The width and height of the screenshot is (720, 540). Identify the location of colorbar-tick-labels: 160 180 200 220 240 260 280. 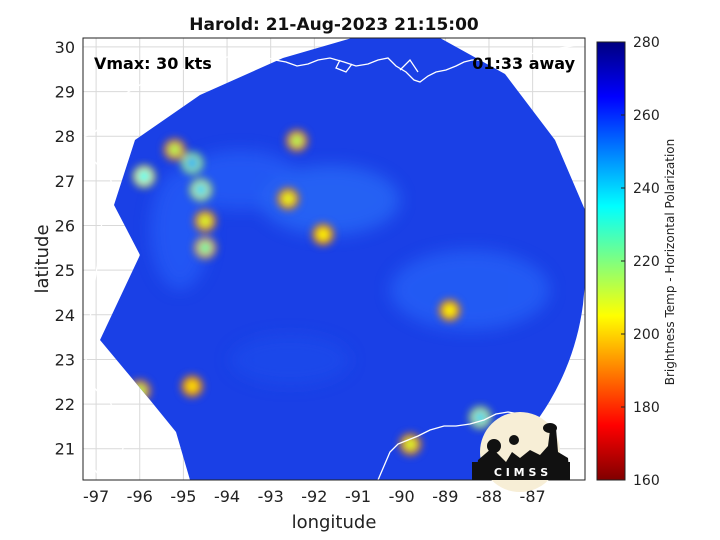
(640, 262).